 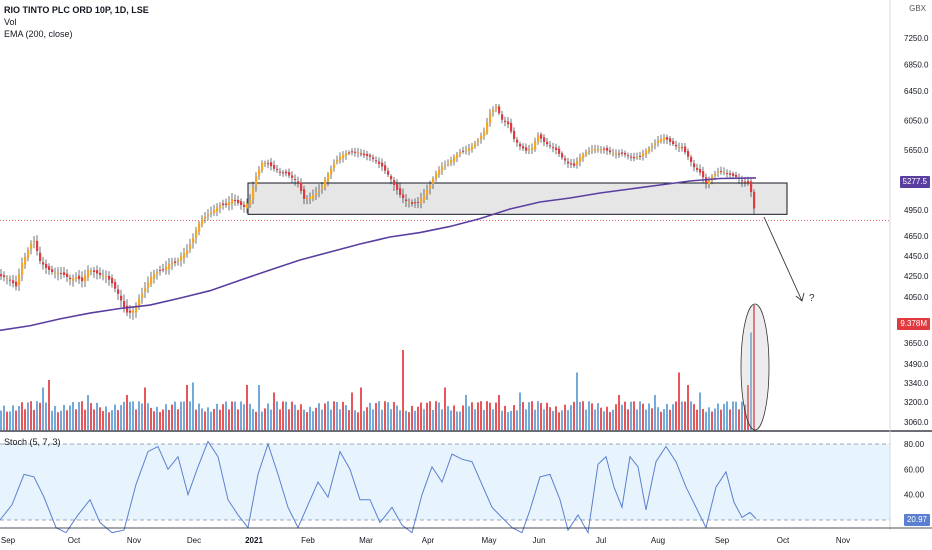 I want to click on price-tick-label: 6450.0, so click(x=916, y=91).